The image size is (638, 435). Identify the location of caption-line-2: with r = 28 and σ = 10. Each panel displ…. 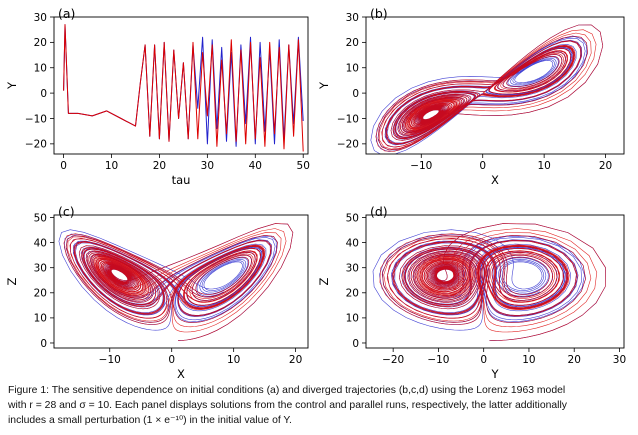
(287, 405).